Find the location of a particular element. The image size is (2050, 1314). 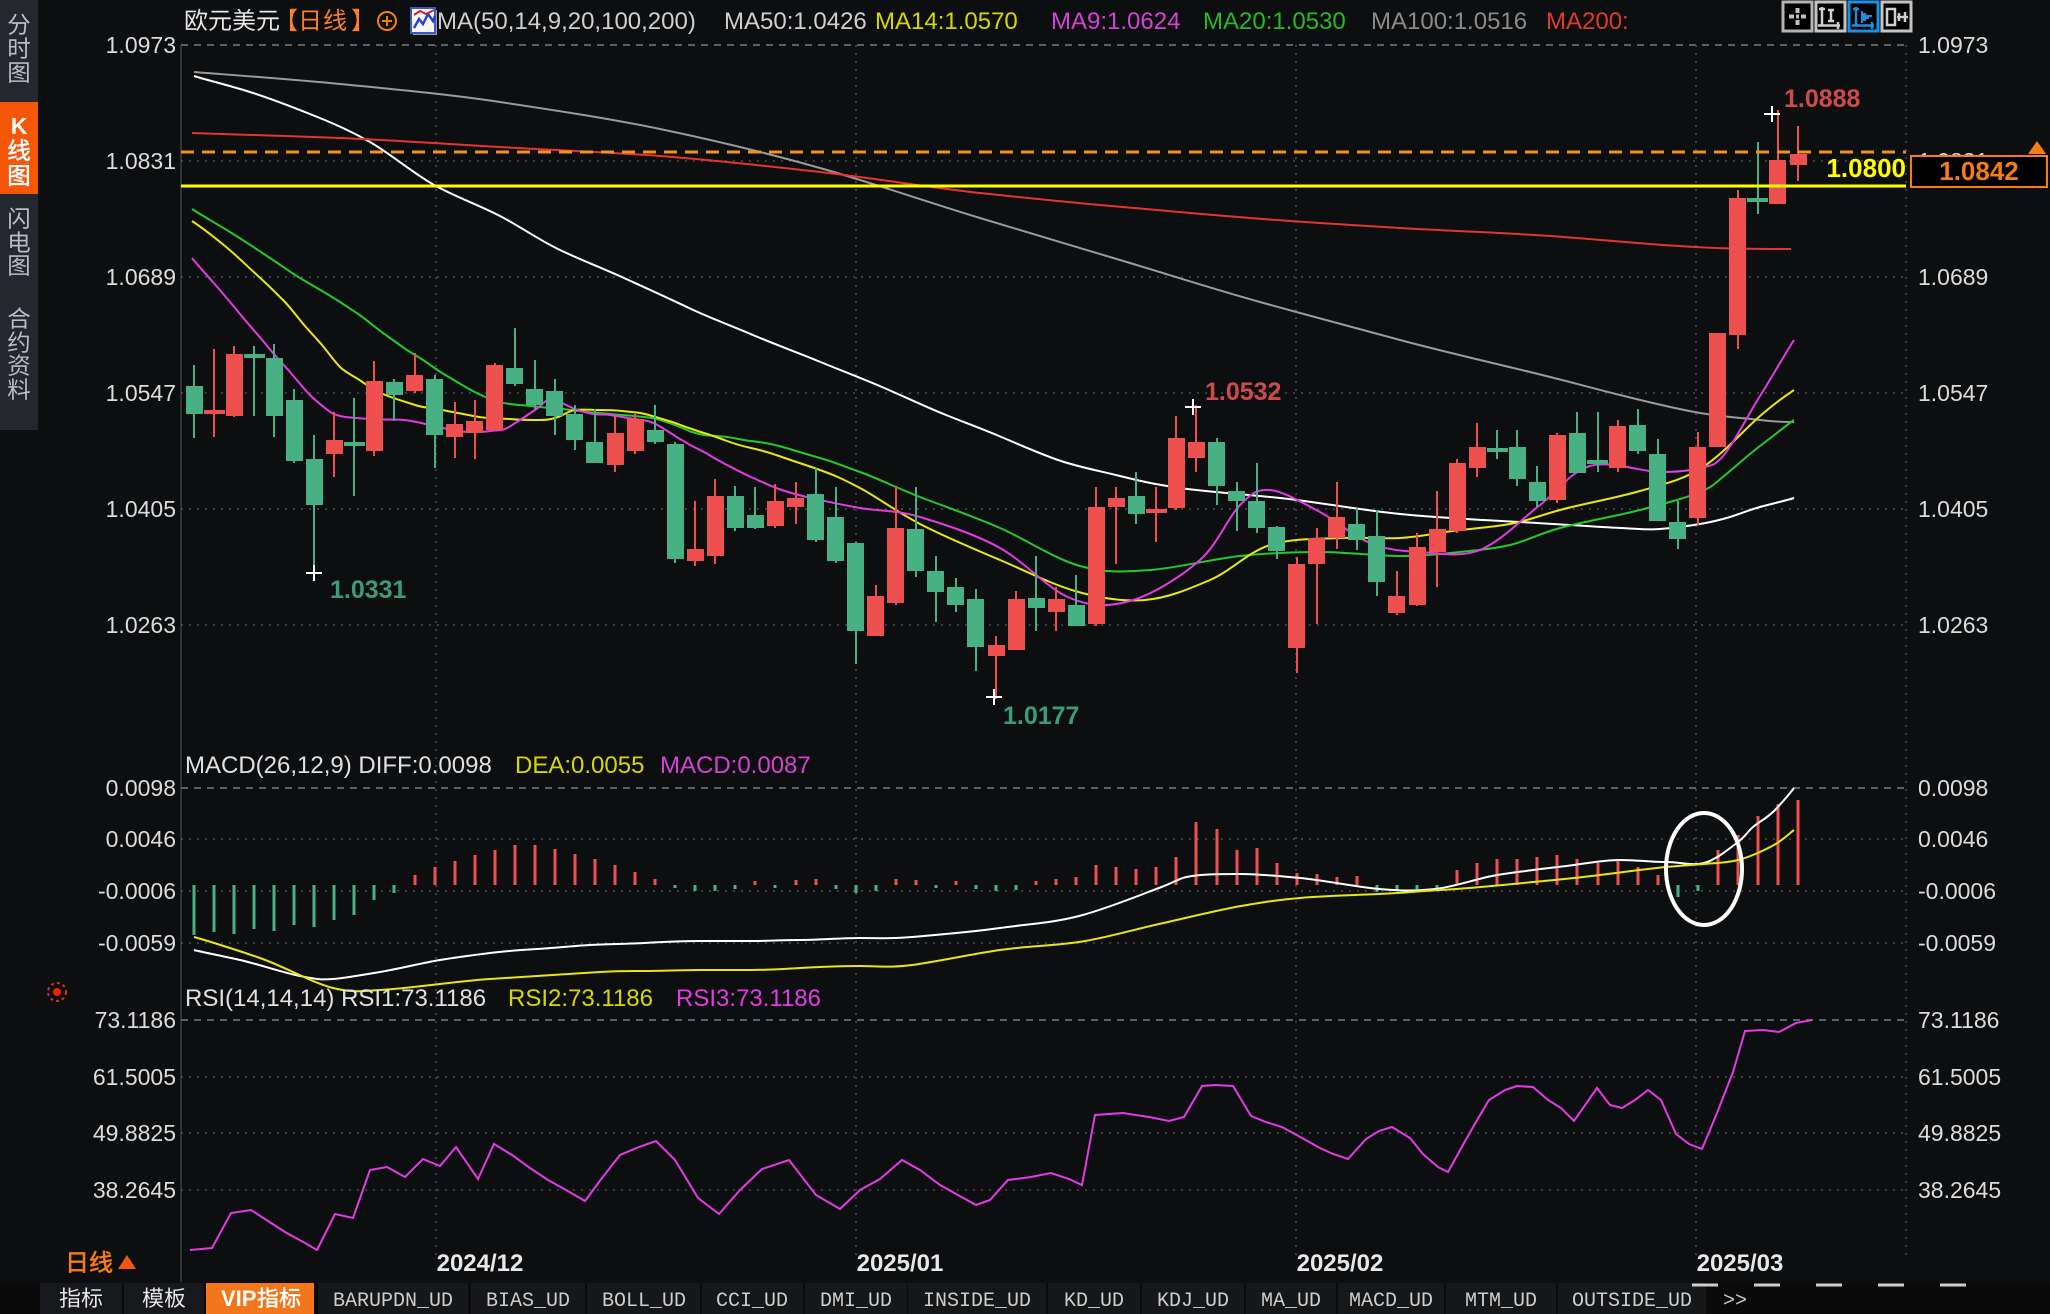

svg-text: 1.0800 is located at coordinates (1866, 168).